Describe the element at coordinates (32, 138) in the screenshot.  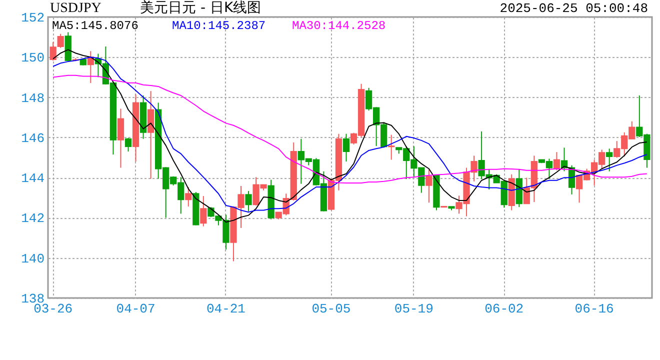
I see `y-tick-label: 146` at that location.